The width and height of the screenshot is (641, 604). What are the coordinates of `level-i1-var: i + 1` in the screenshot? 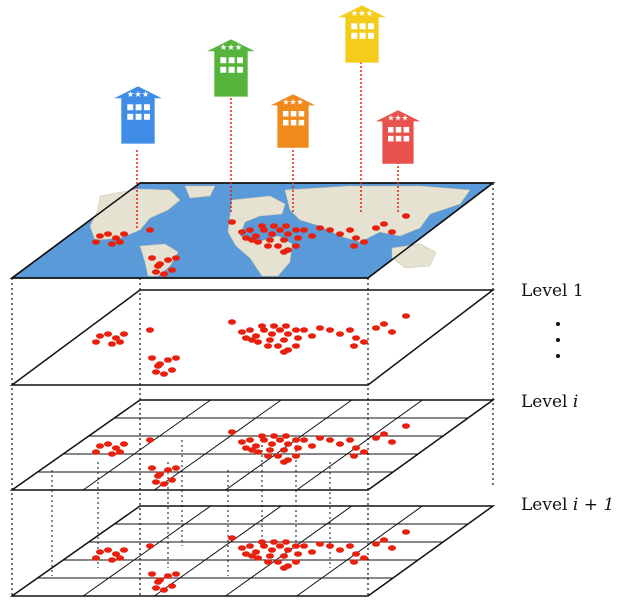 It's located at (593, 505).